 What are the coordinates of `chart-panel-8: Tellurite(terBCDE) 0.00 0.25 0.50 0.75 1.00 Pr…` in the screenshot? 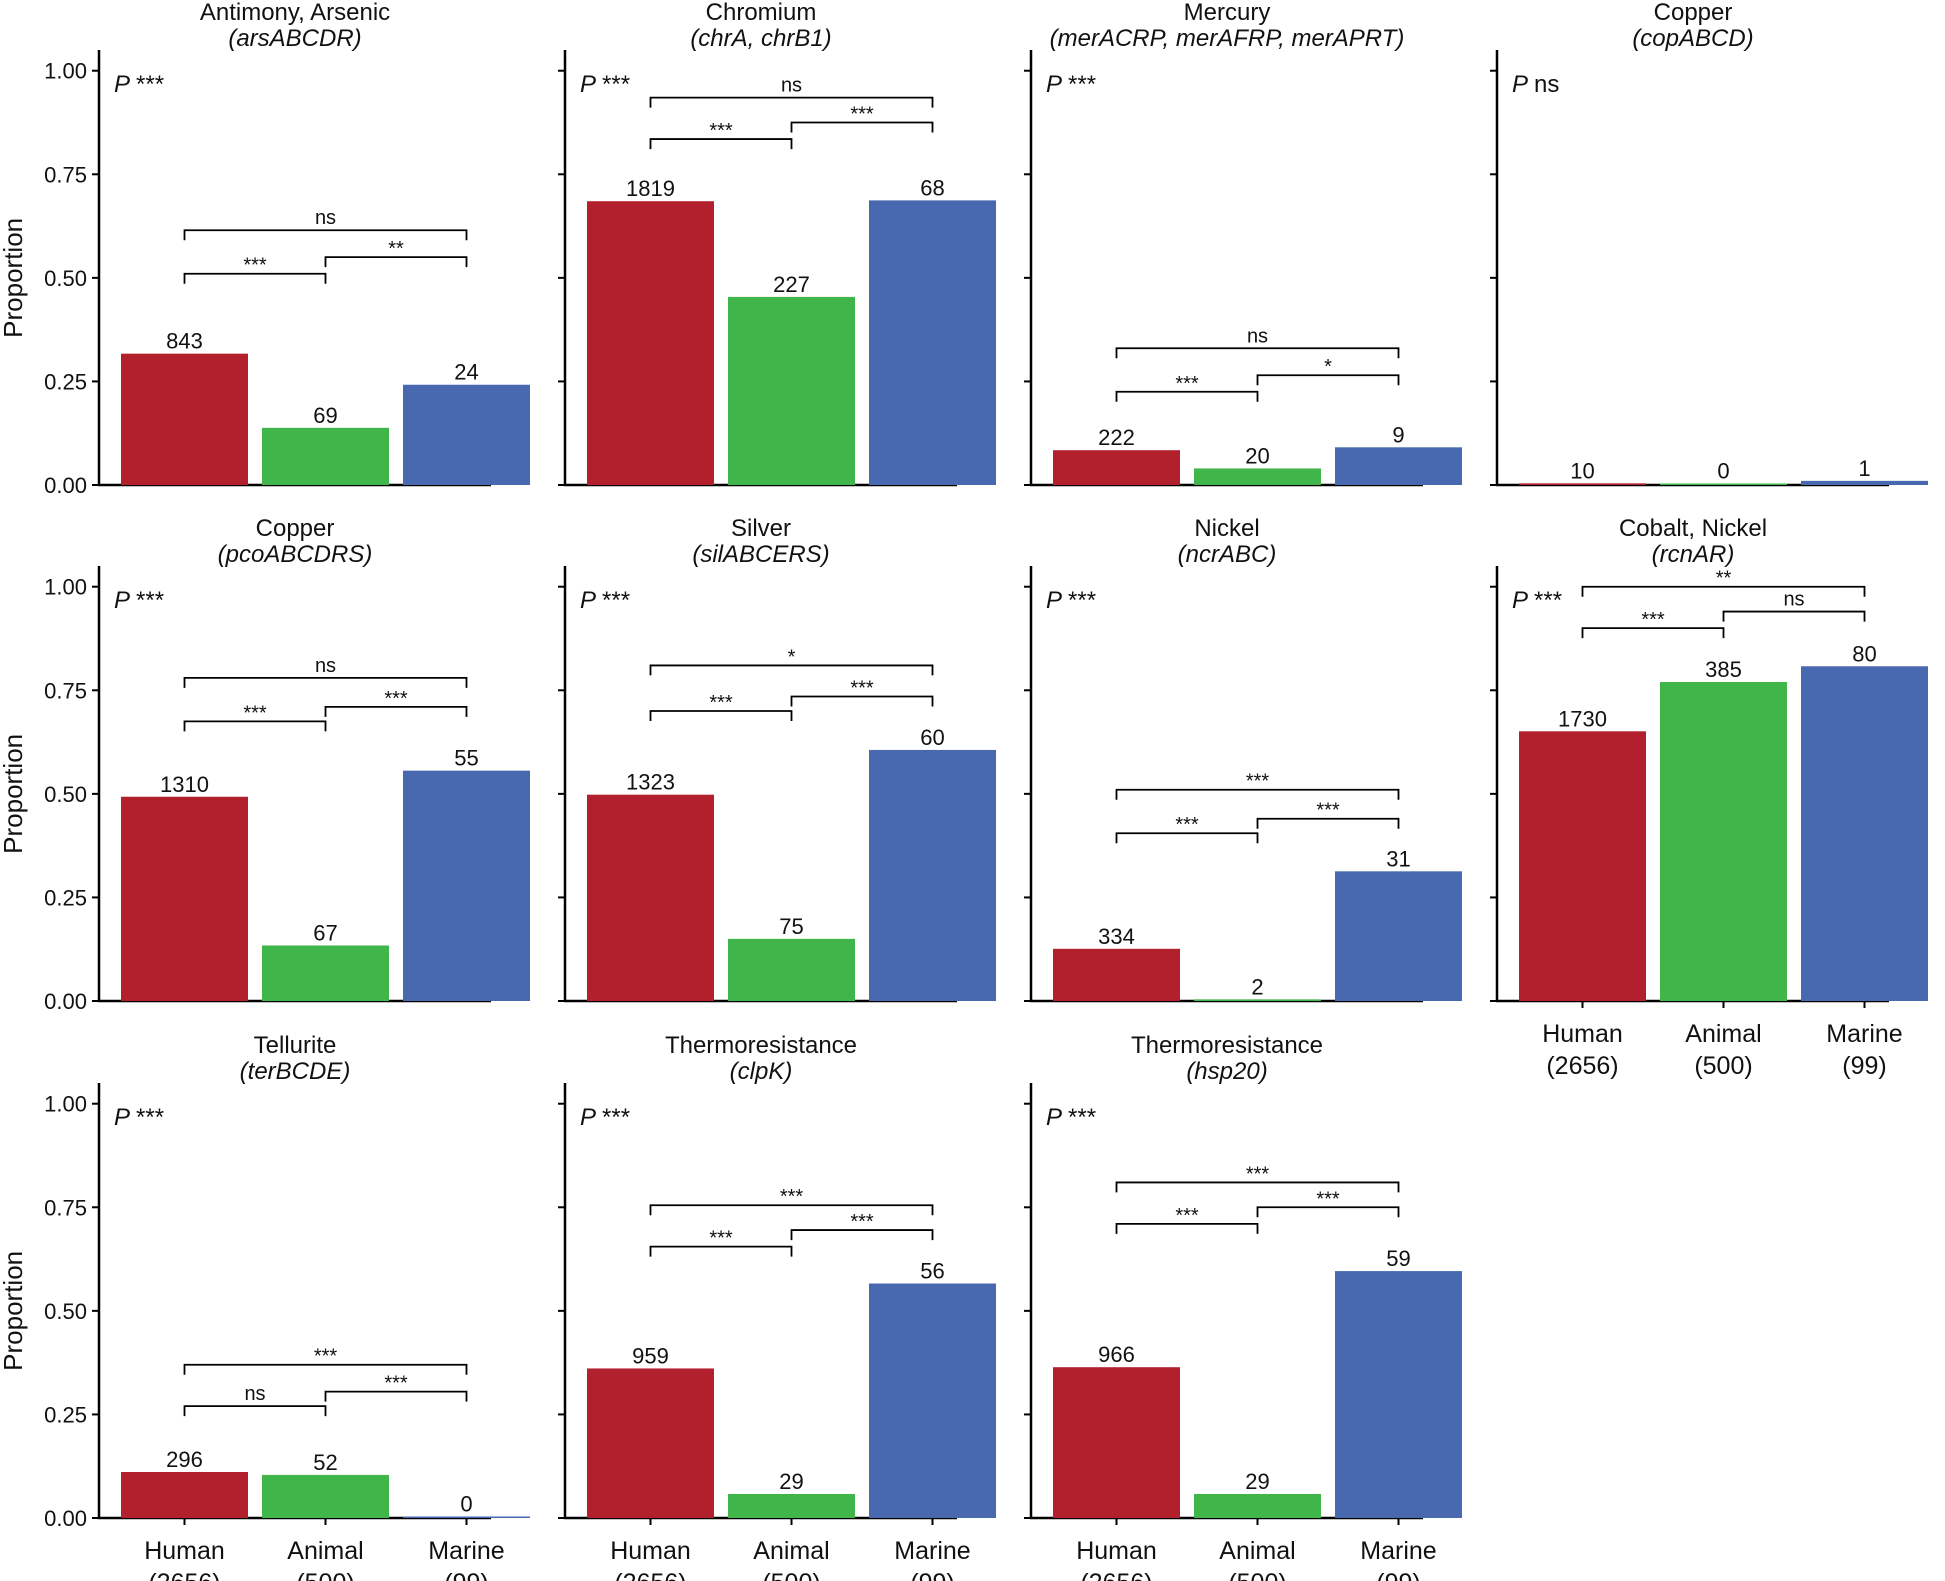 It's located at (265, 1306).